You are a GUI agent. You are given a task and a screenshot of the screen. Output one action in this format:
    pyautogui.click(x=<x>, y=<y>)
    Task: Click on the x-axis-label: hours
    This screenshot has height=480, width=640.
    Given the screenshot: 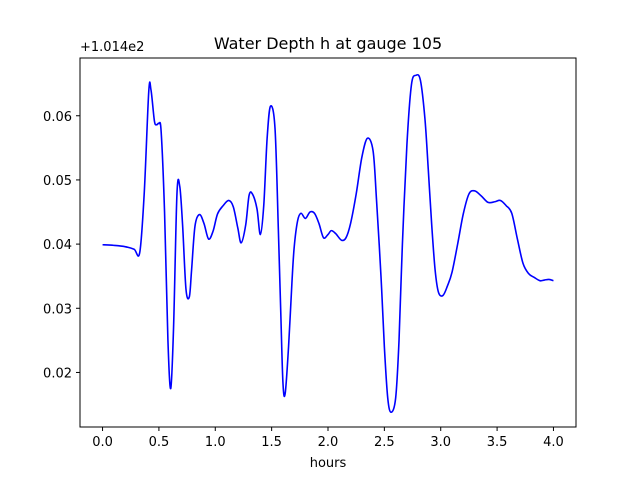 What is the action you would take?
    pyautogui.click(x=328, y=463)
    